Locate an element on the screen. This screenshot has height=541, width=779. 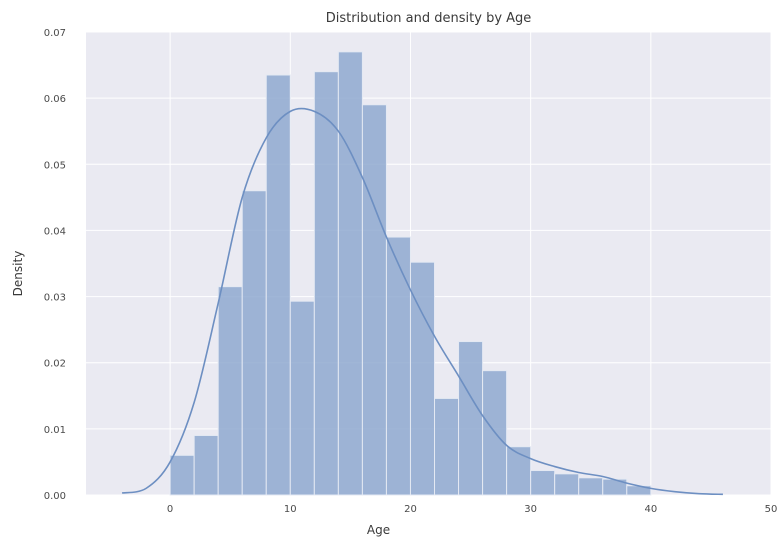
x-tick-label: 20 is located at coordinates (410, 509).